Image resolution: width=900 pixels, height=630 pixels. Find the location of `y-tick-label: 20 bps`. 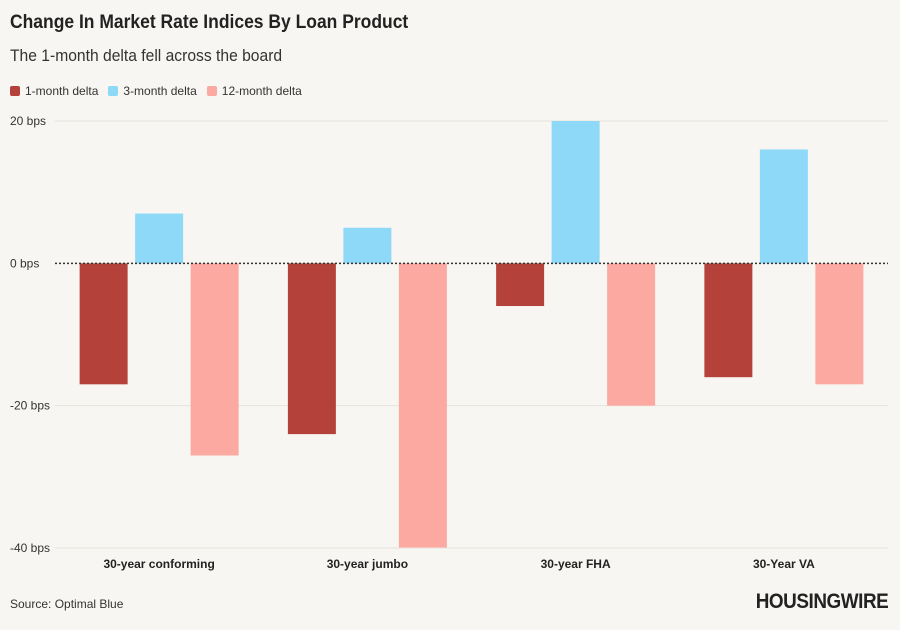

y-tick-label: 20 bps is located at coordinates (28, 121).